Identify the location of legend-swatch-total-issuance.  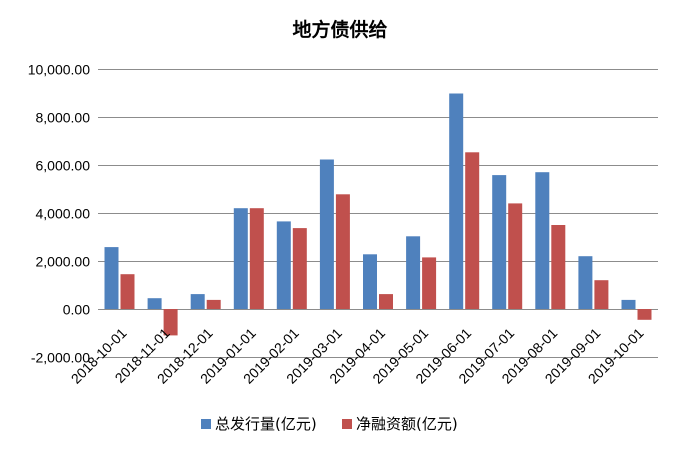
(206, 424).